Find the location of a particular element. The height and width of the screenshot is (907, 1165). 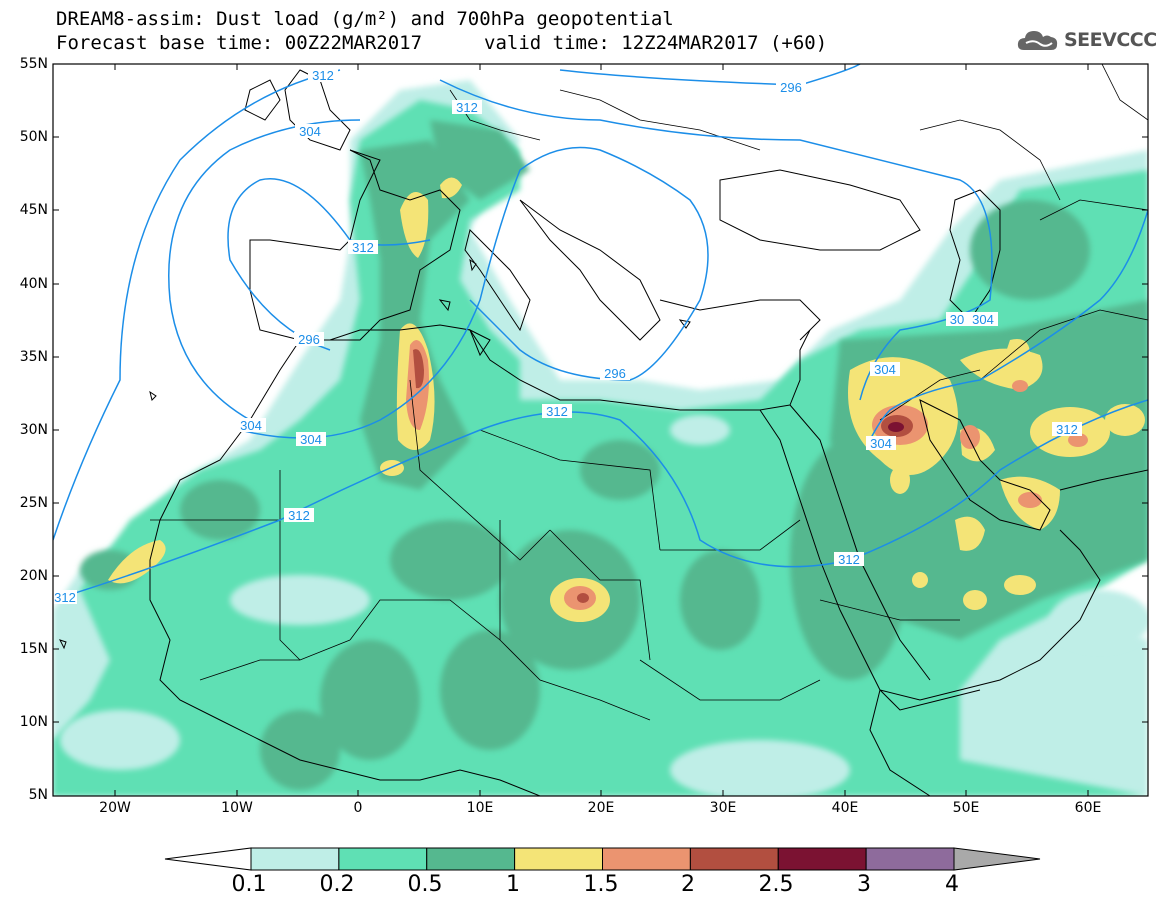

lon-label: 50E is located at coordinates (966, 808).